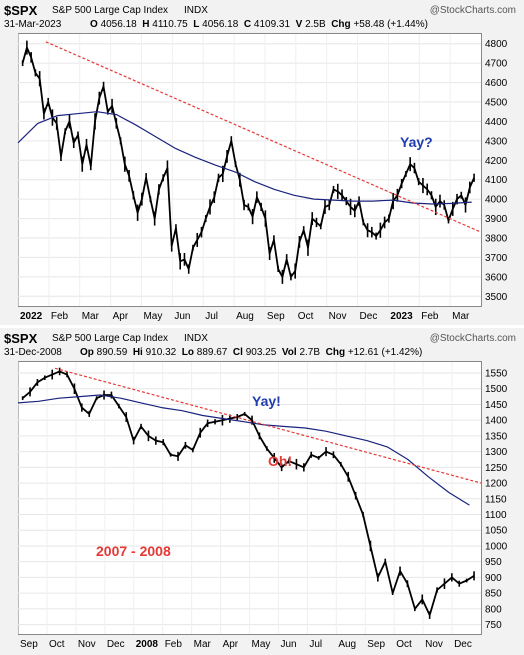 Image resolution: width=524 pixels, height=655 pixels. I want to click on volume-label: Vol, so click(289, 352).